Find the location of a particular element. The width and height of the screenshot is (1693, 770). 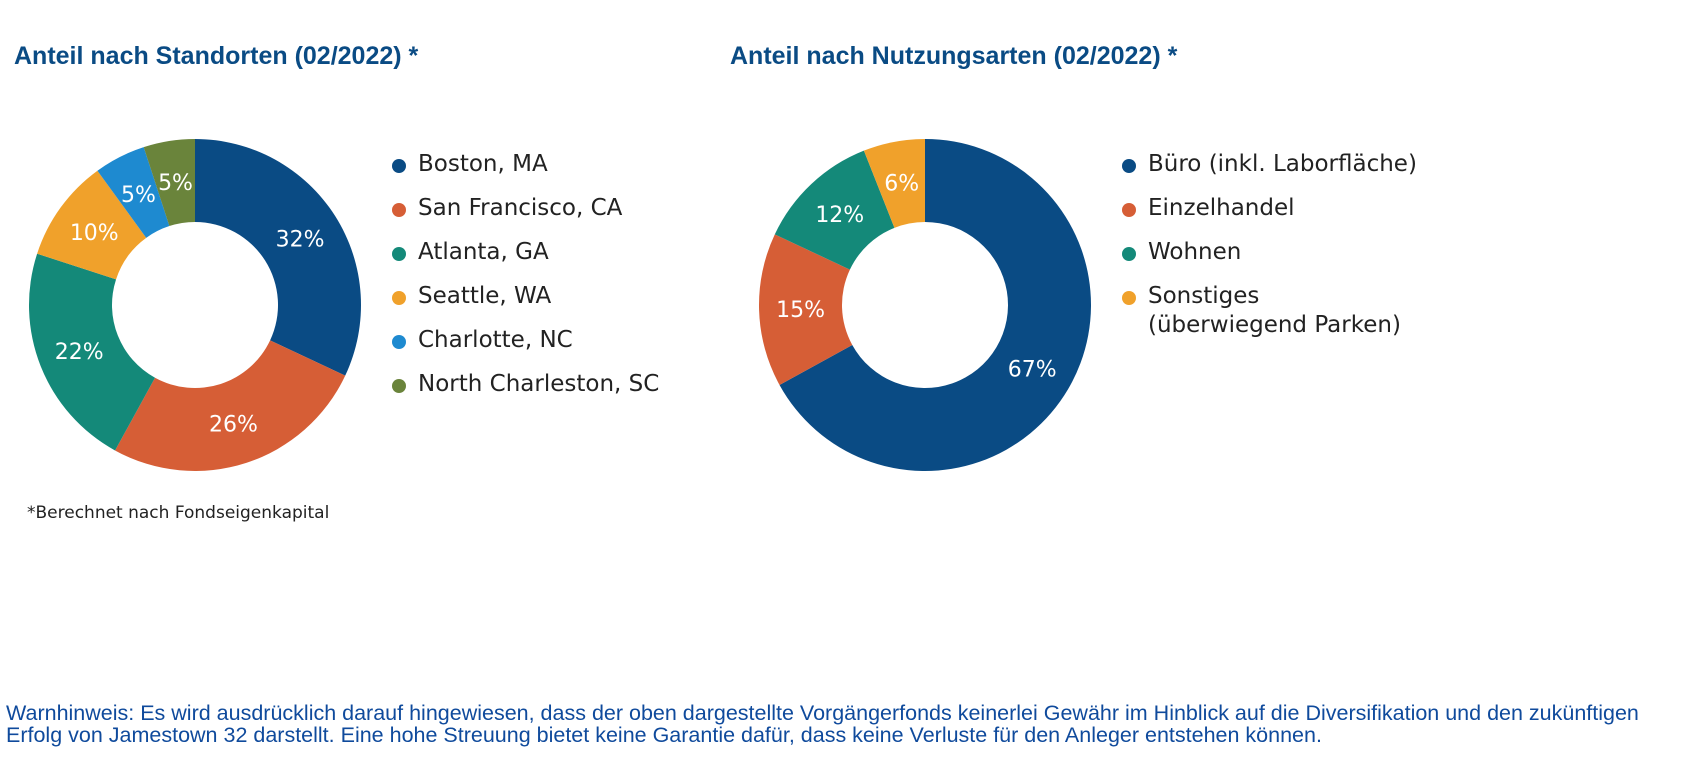

footnote: *Berechnet nach Fondseigenkapital is located at coordinates (178, 513).